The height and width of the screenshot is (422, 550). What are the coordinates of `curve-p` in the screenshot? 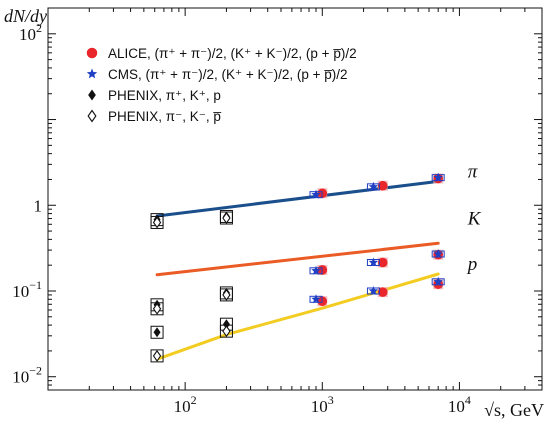 It's located at (297, 316).